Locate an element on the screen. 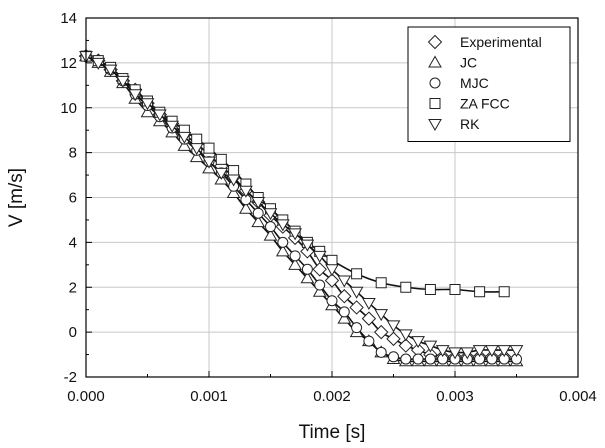  legend-label-jc: JC is located at coordinates (468, 63).